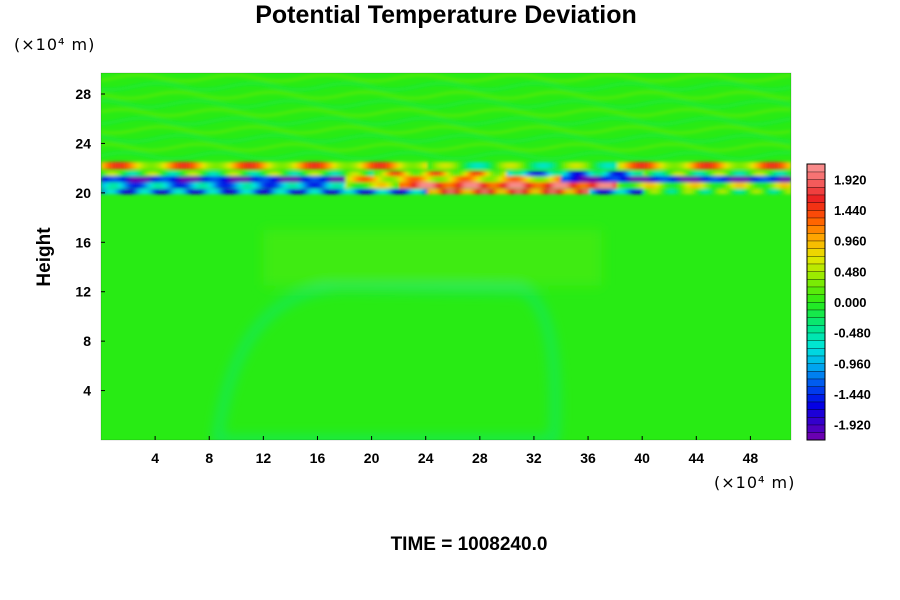 This screenshot has height=600, width=900. What do you see at coordinates (850, 302) in the screenshot?
I see `colorbar-label: 0.000` at bounding box center [850, 302].